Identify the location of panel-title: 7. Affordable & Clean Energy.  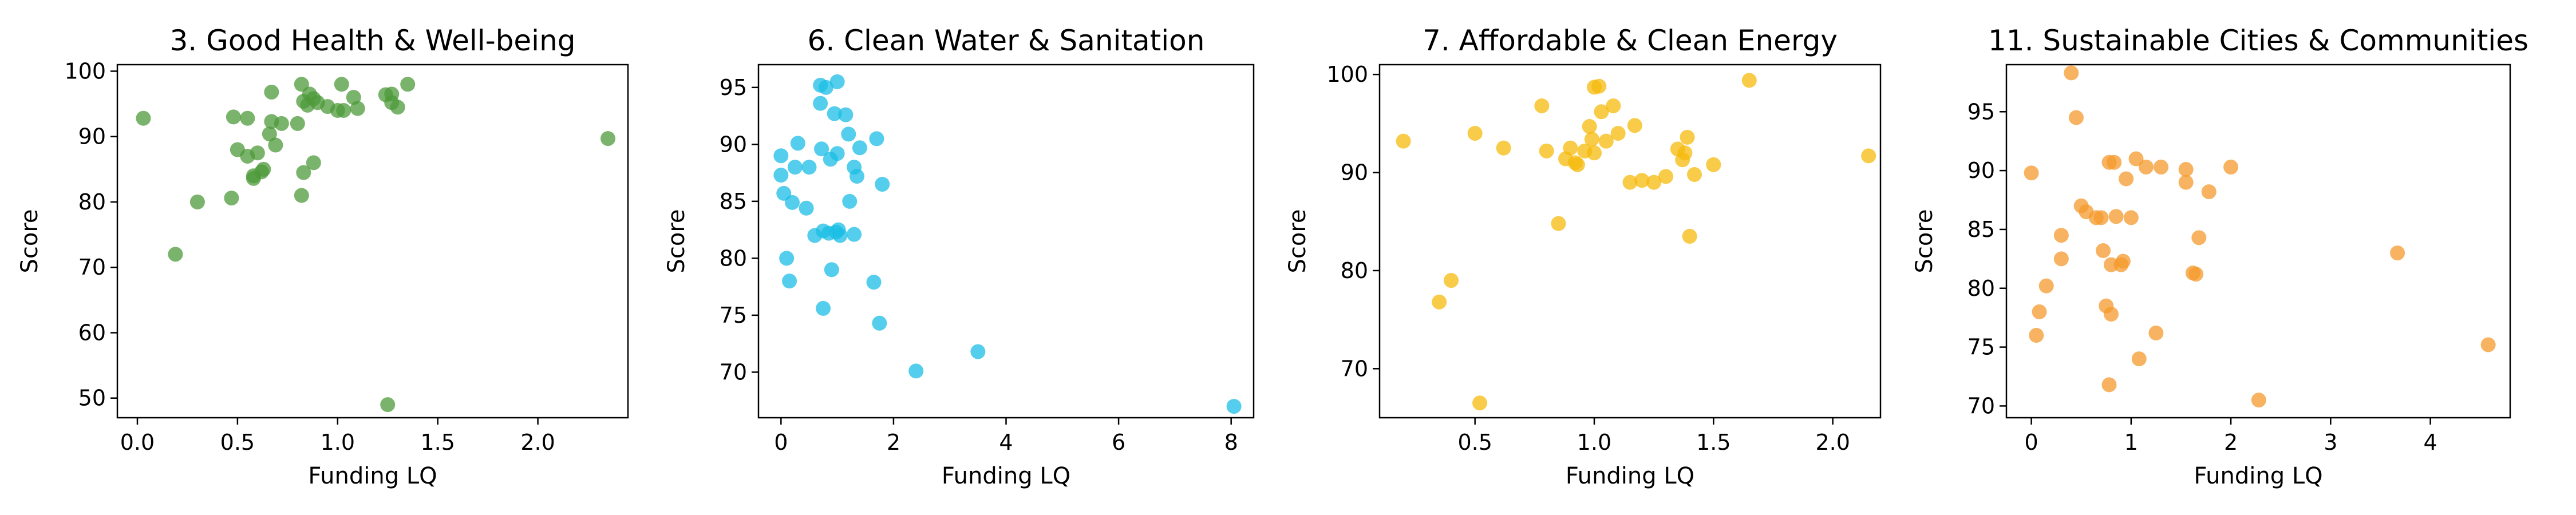
(1630, 40).